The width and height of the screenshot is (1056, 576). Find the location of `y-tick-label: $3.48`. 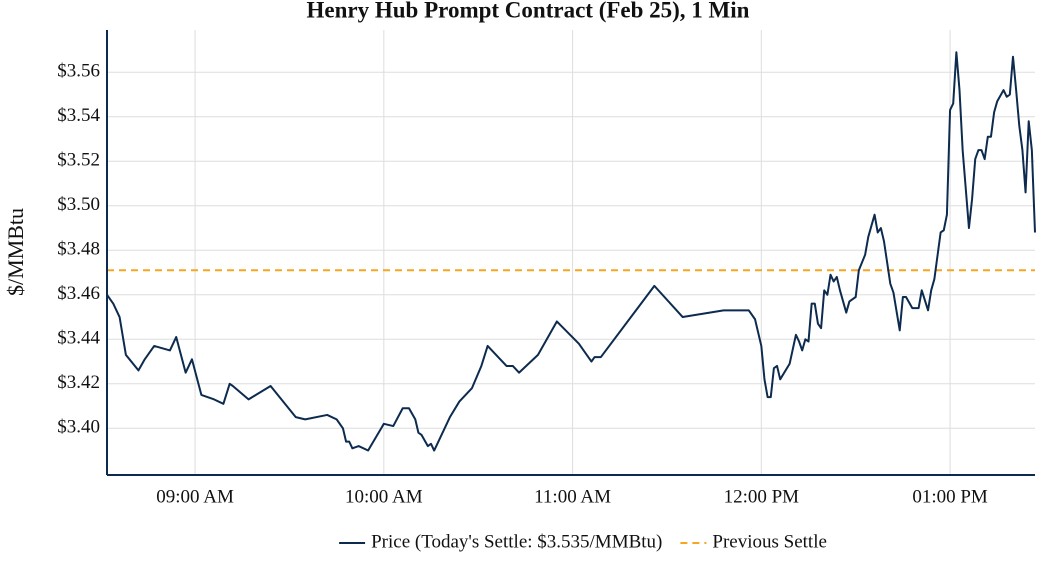

y-tick-label: $3.48 is located at coordinates (78, 249).